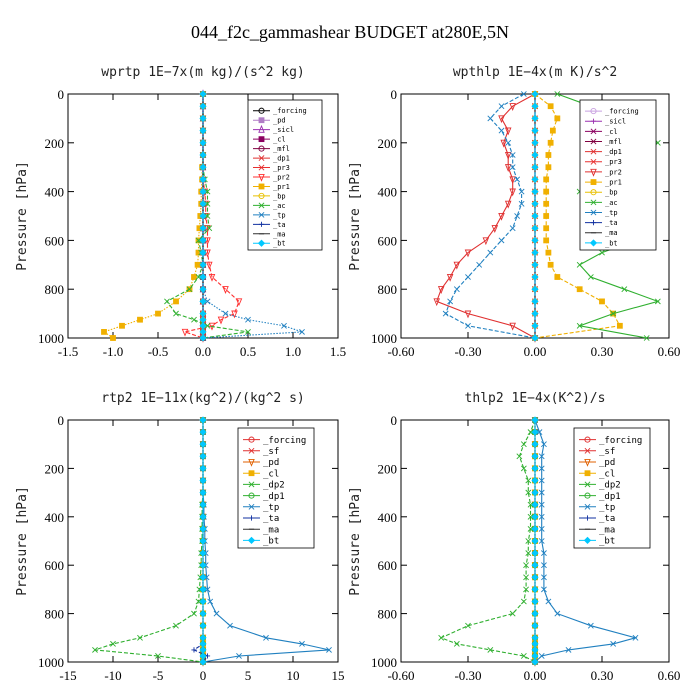  I want to click on legend: _forcing_sf_pd_cl _dp2_dp1_tp_ta_ma _bt, so click(612, 488).